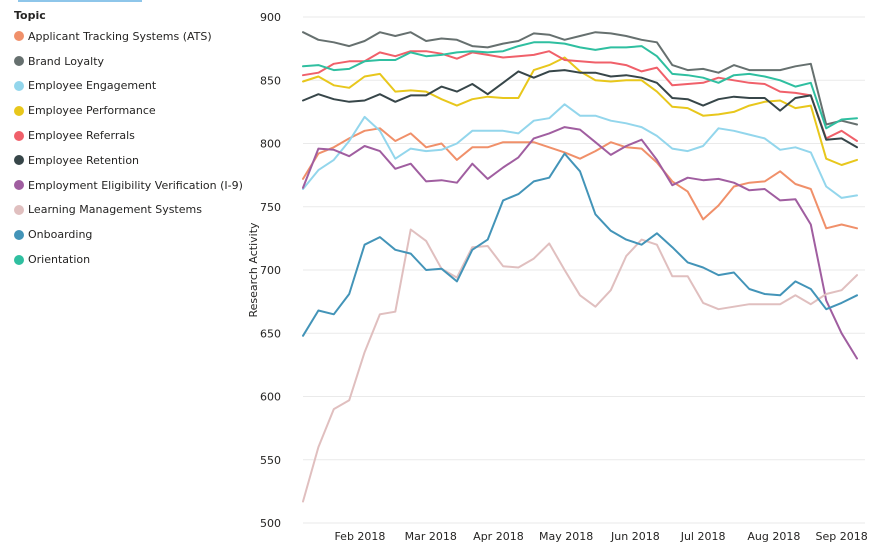  I want to click on legend-item-9: Orientation, so click(139, 259).